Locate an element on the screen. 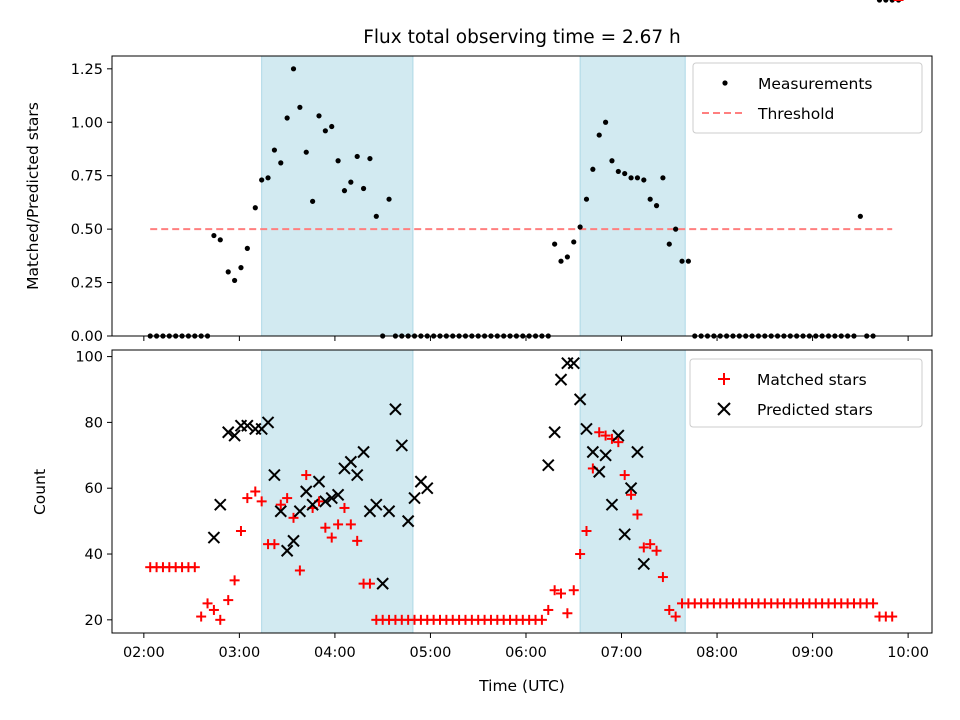 The height and width of the screenshot is (720, 960). x-tick-label: 07:00 is located at coordinates (622, 653).